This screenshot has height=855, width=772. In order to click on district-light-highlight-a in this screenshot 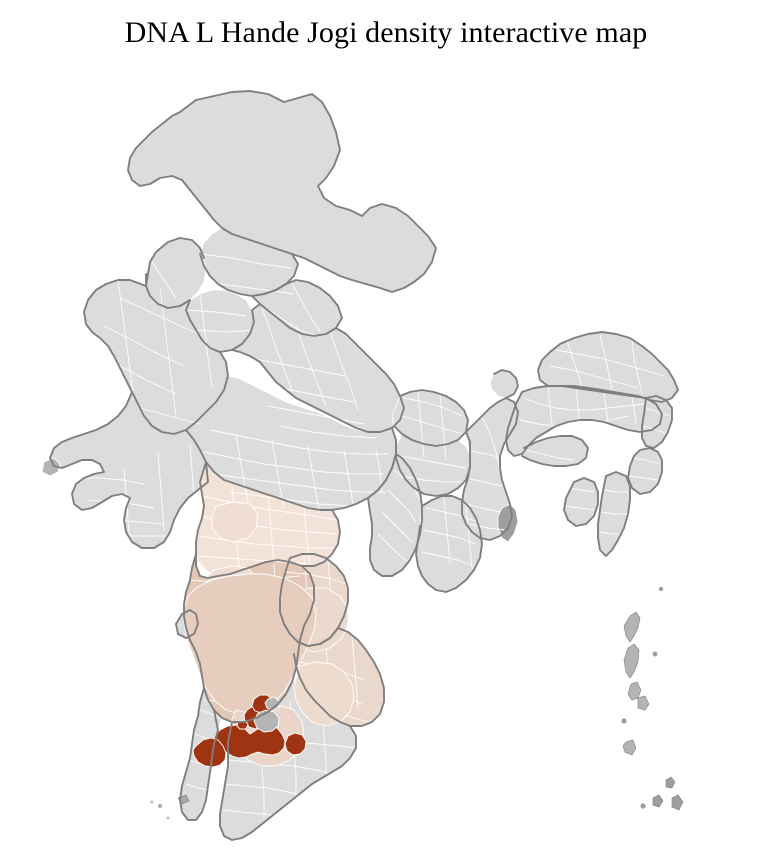, I will do `click(235, 522)`.